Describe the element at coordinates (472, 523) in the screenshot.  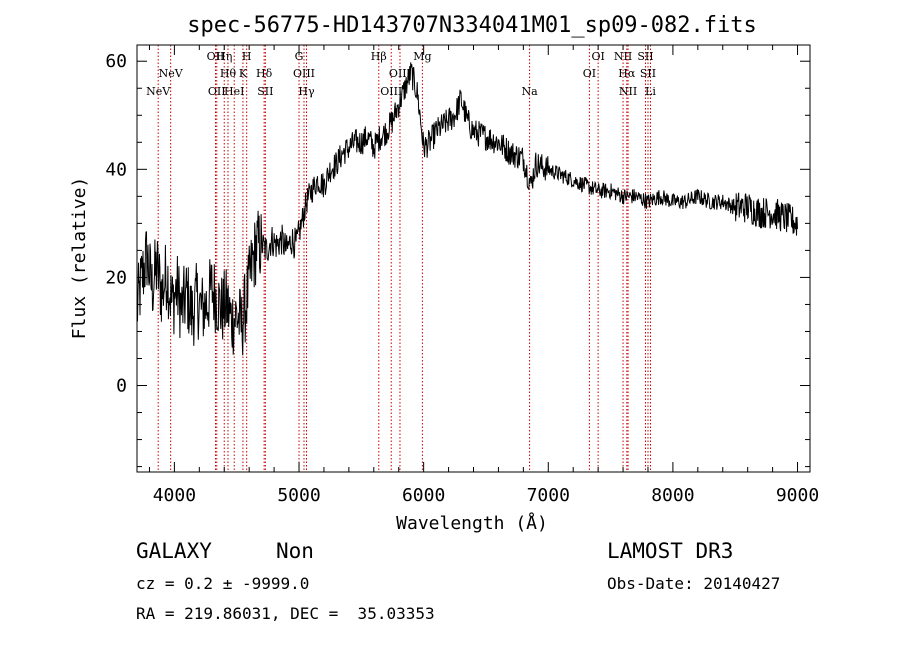
I see `x-axis-label: Wavelength (Å)` at that location.